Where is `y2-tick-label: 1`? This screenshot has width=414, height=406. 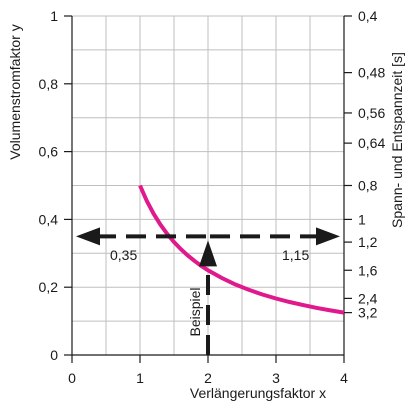
y2-tick-label: 1 is located at coordinates (362, 219).